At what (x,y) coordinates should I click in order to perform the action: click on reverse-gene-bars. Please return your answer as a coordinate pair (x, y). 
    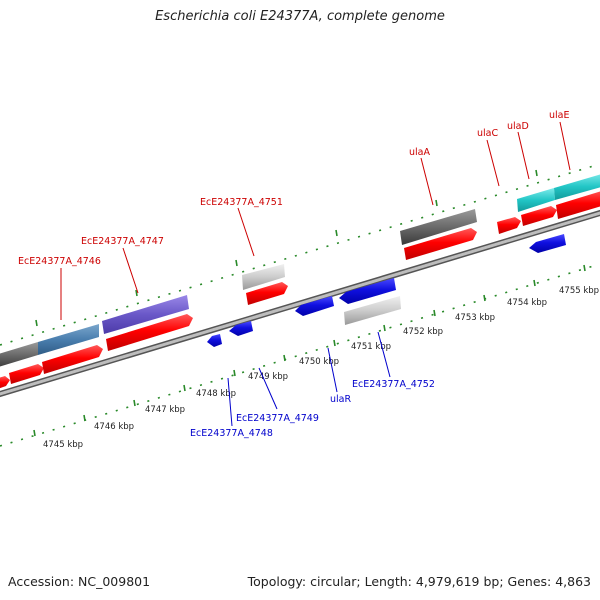
    Looking at the image, I should click on (372, 310).